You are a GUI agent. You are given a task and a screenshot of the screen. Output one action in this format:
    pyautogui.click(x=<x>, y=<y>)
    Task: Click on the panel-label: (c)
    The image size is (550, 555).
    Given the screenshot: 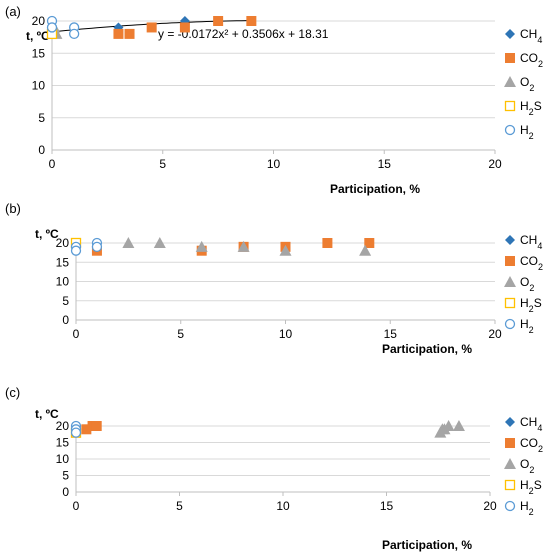 What is the action you would take?
    pyautogui.click(x=12, y=392)
    